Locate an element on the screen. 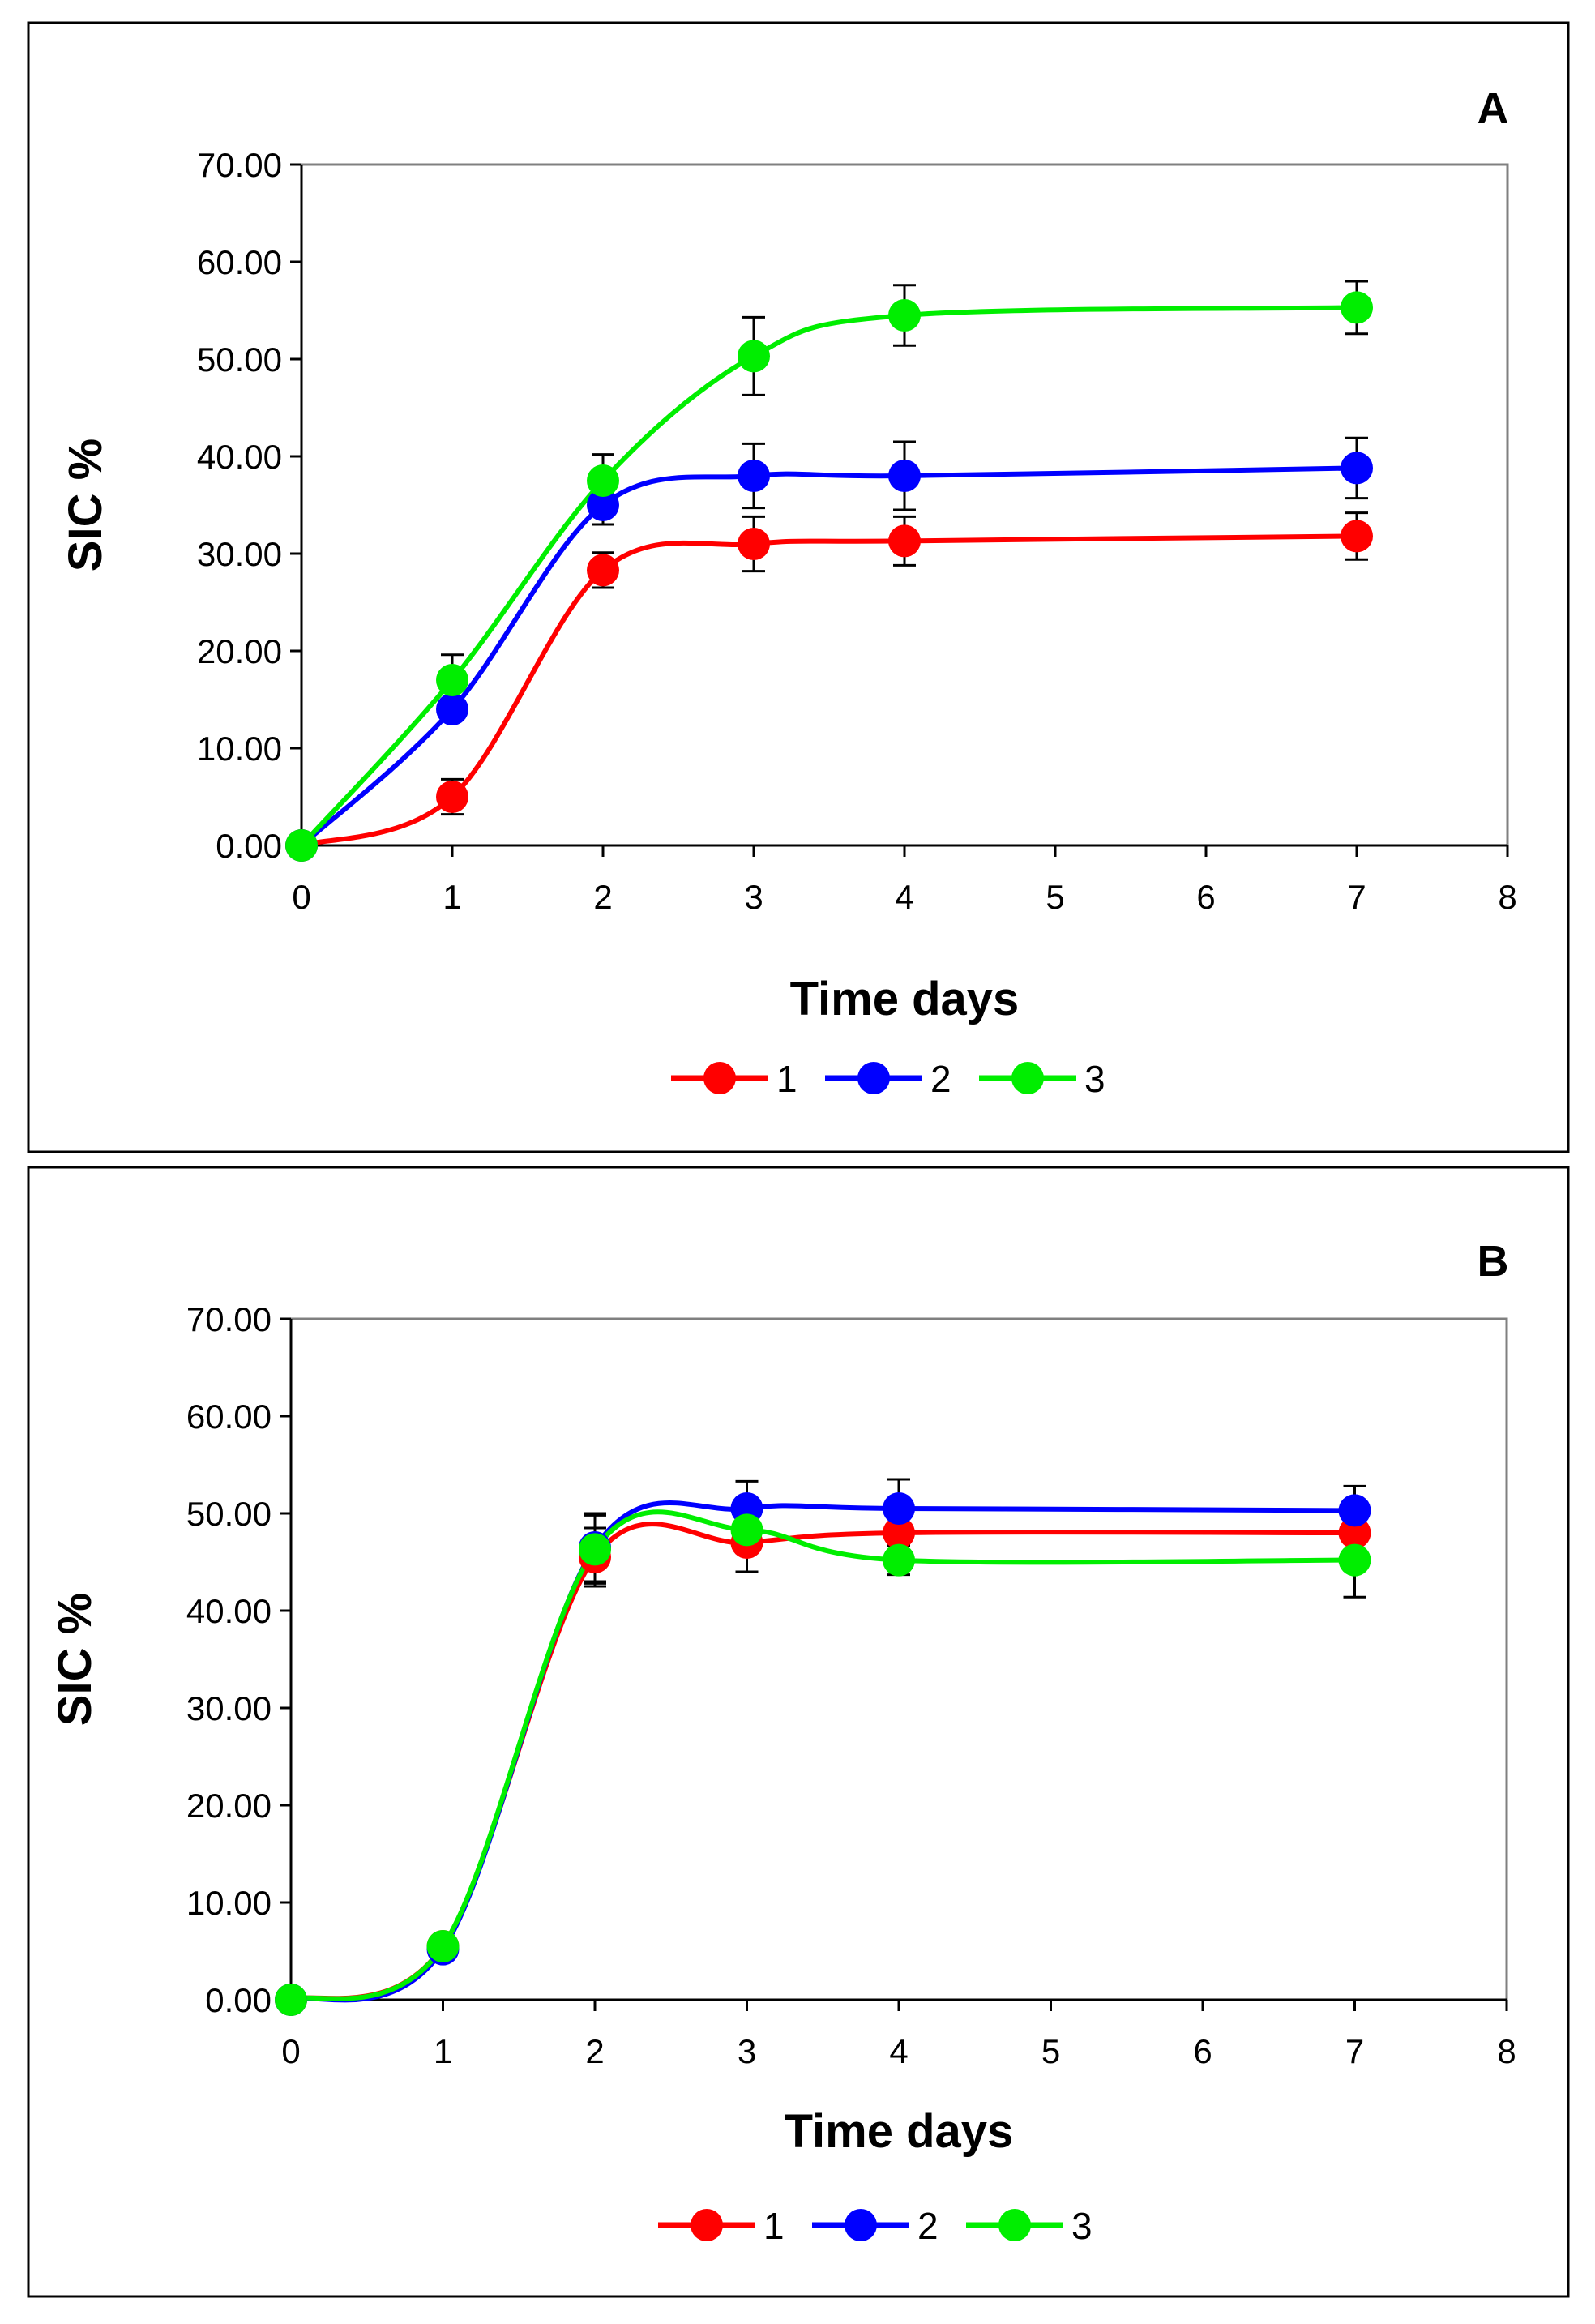  panel-b-y-tick-label: 70.00 is located at coordinates (229, 1319).